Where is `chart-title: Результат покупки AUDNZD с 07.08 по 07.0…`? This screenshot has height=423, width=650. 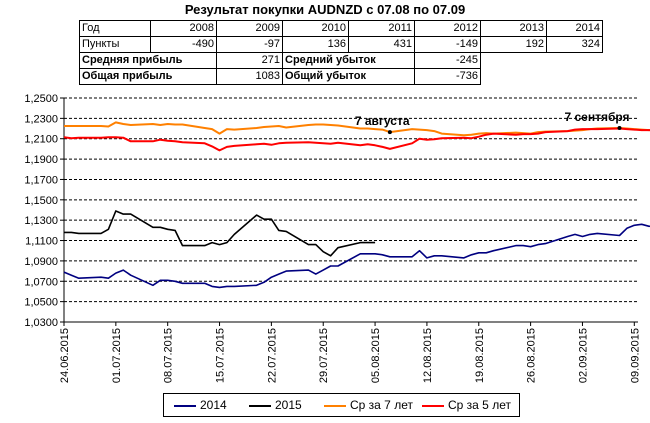
chart-title: Результат покупки AUDNZD с 07.08 по 07.0… is located at coordinates (325, 9).